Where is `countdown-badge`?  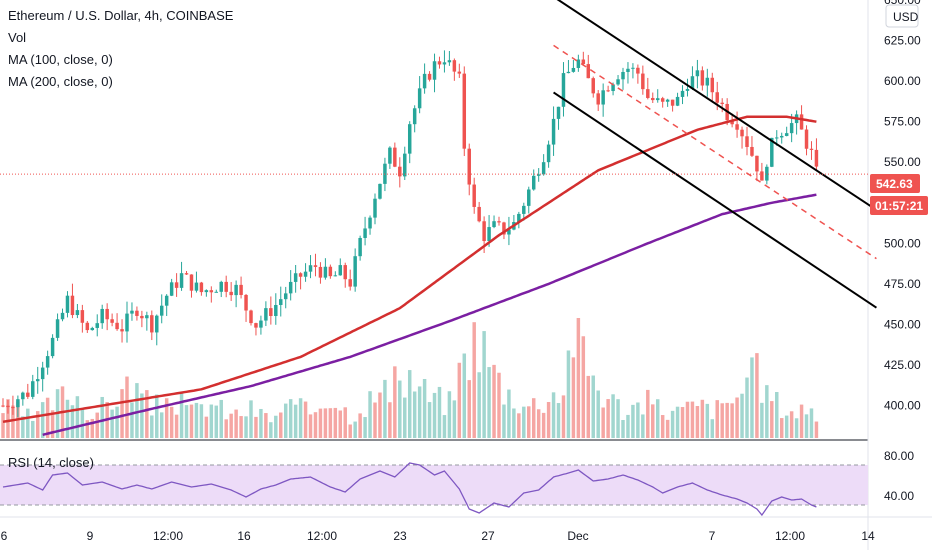 countdown-badge is located at coordinates (899, 205).